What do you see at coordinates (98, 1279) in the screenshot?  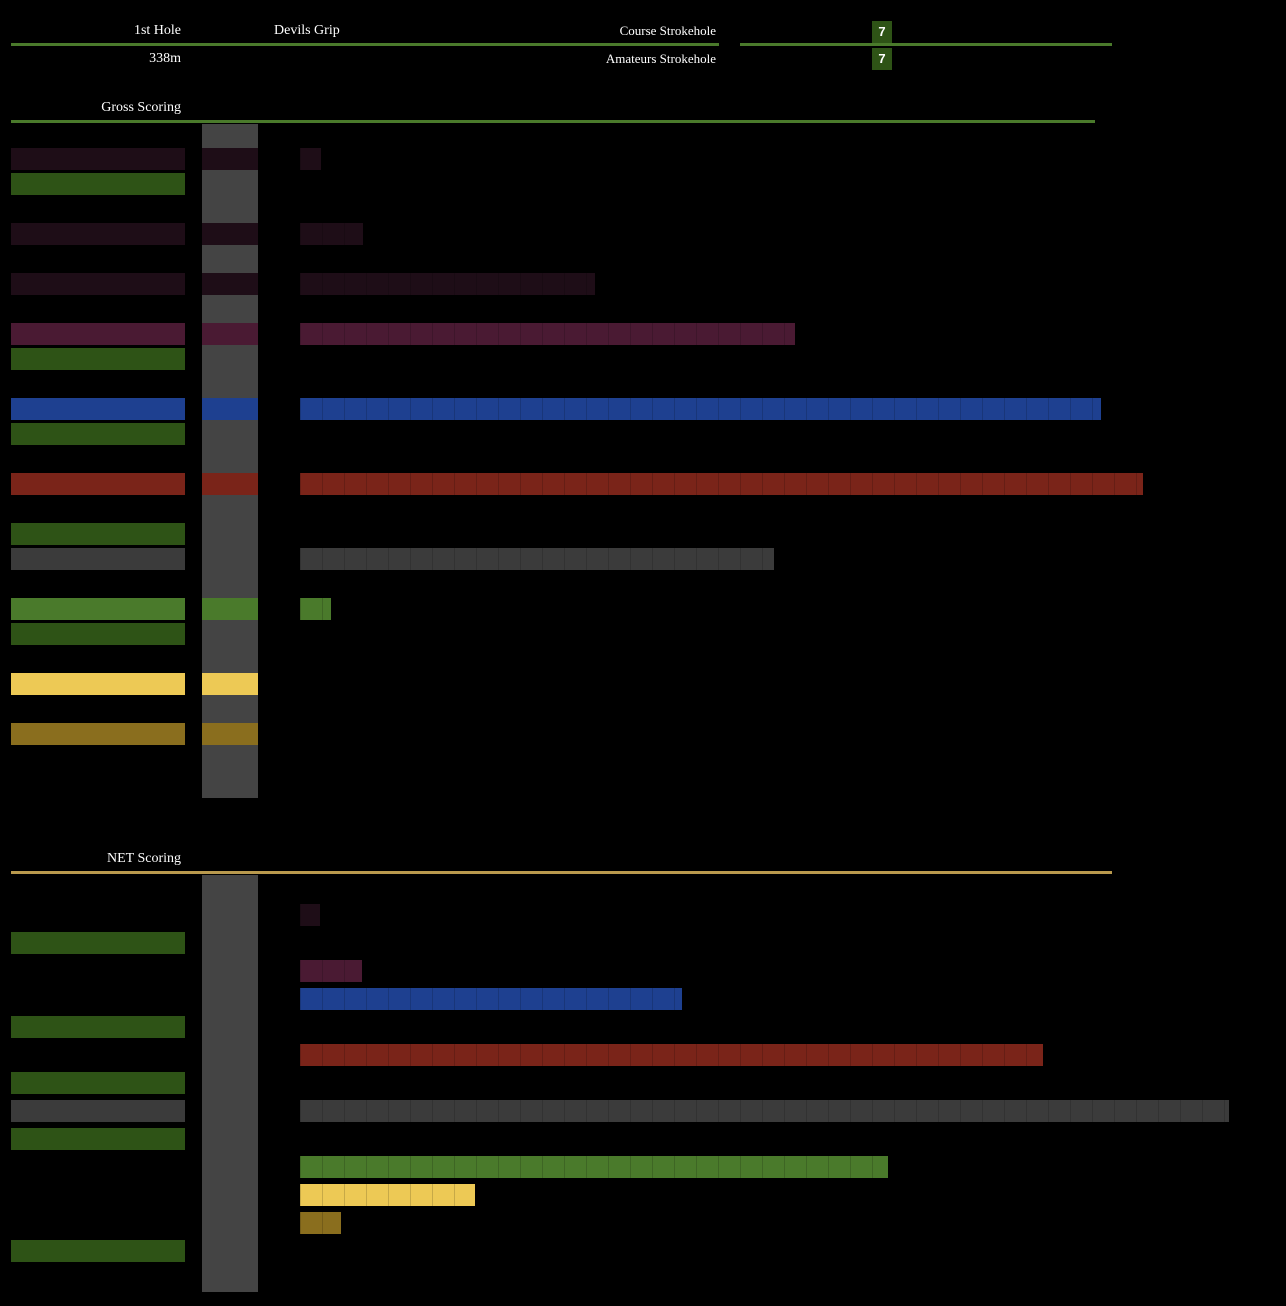 I see `net-label-whelp` at bounding box center [98, 1279].